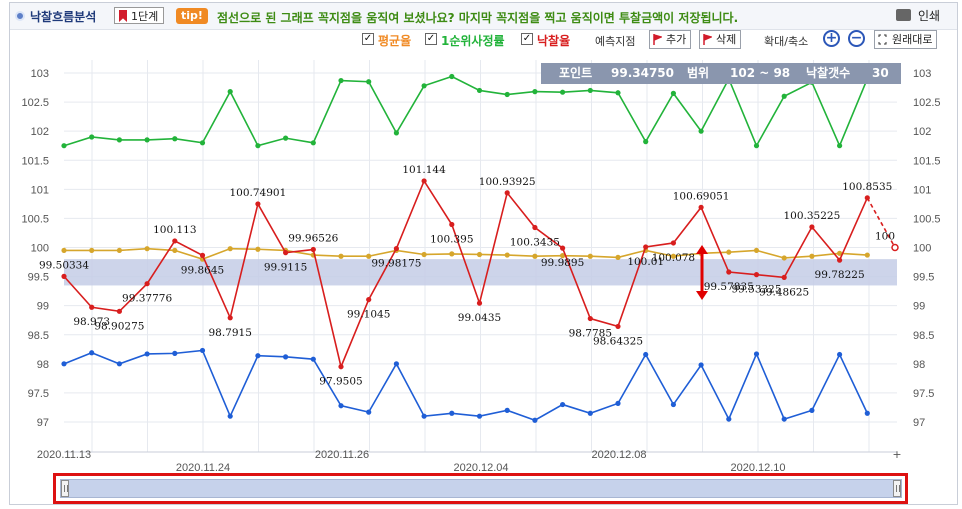 This screenshot has width=962, height=509. Describe the element at coordinates (702, 249) in the screenshot. I see `drag-arrow-up-icon` at that location.